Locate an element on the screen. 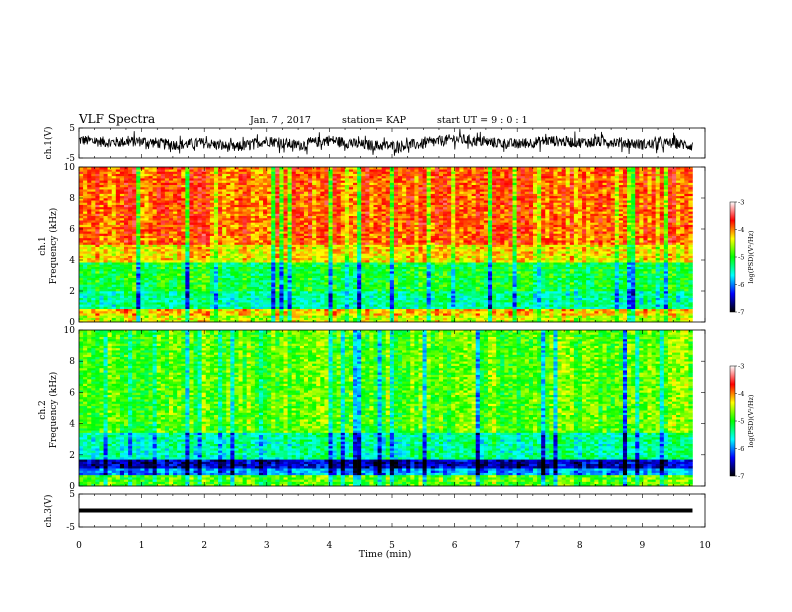 The width and height of the screenshot is (792, 612). x-tick-label: 5 is located at coordinates (392, 546).